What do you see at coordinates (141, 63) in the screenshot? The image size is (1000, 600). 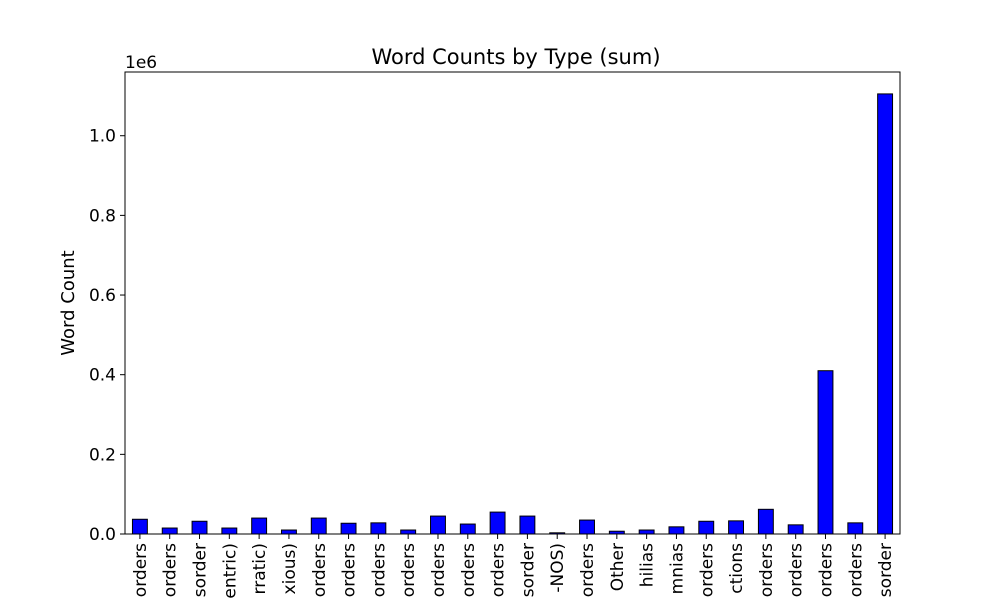 I see `y-axis-offset-text: 1e6` at bounding box center [141, 63].